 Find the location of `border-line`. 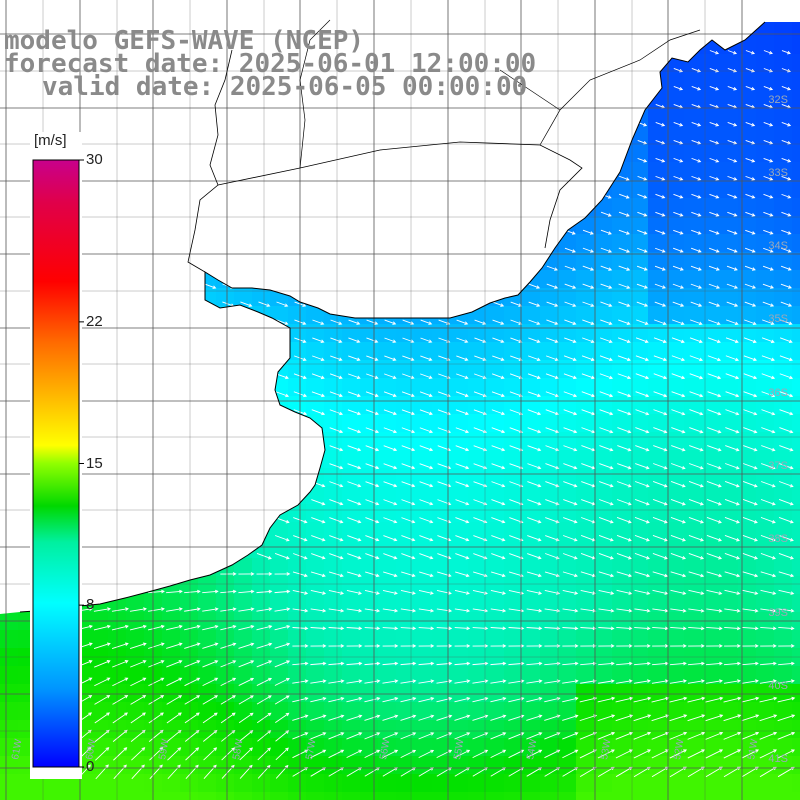

border-line is located at coordinates (620, 87).